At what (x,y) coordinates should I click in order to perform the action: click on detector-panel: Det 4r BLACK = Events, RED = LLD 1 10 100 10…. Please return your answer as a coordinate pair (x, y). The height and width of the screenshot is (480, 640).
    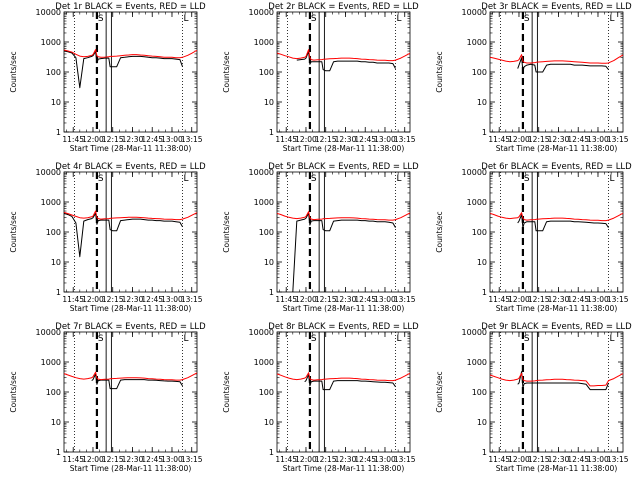
    Looking at the image, I should click on (107, 237).